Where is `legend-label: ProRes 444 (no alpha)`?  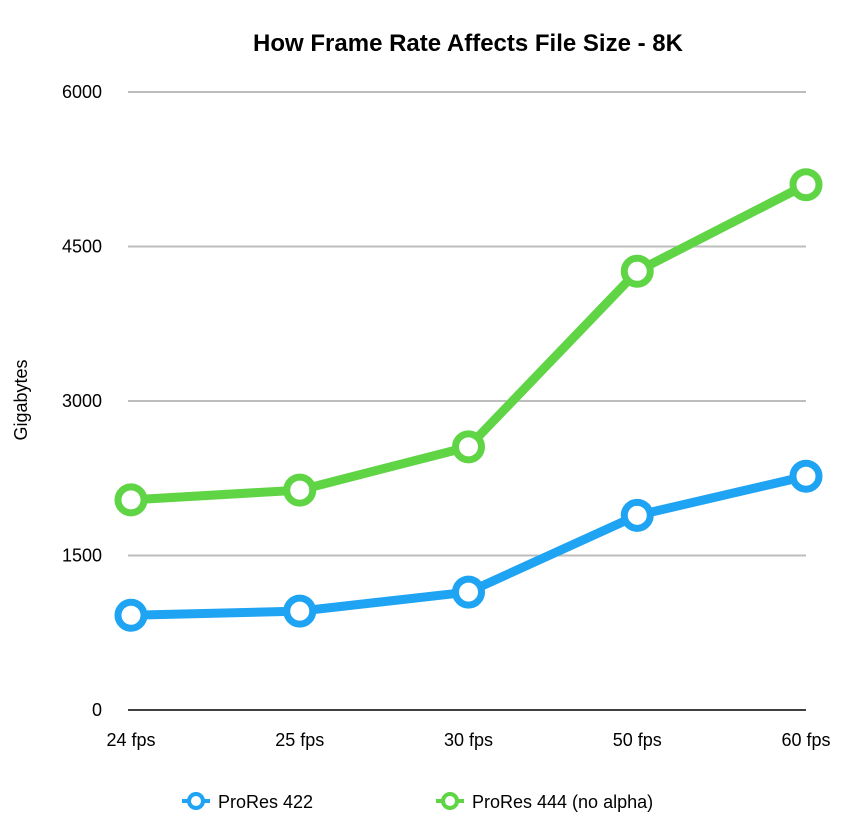 legend-label: ProRes 444 (no alpha) is located at coordinates (562, 802).